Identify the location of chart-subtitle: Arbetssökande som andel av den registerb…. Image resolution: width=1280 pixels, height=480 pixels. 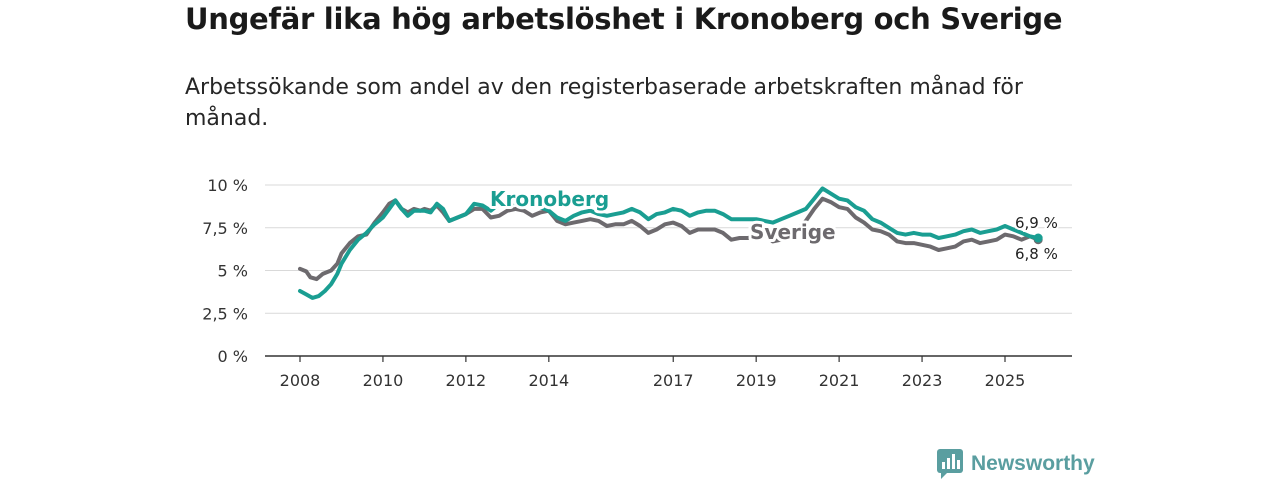
(604, 103).